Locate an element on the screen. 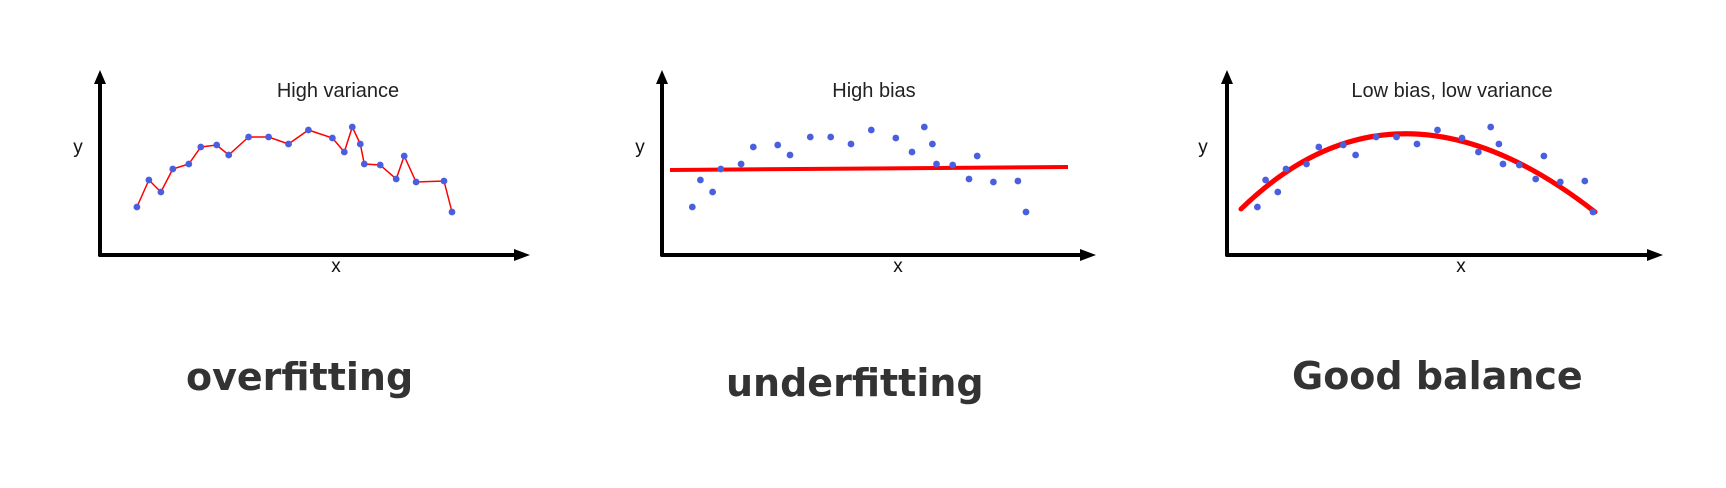 Image resolution: width=1726 pixels, height=488 pixels. panel-good-balance: Low bias, low variance y x is located at coordinates (1430, 173).